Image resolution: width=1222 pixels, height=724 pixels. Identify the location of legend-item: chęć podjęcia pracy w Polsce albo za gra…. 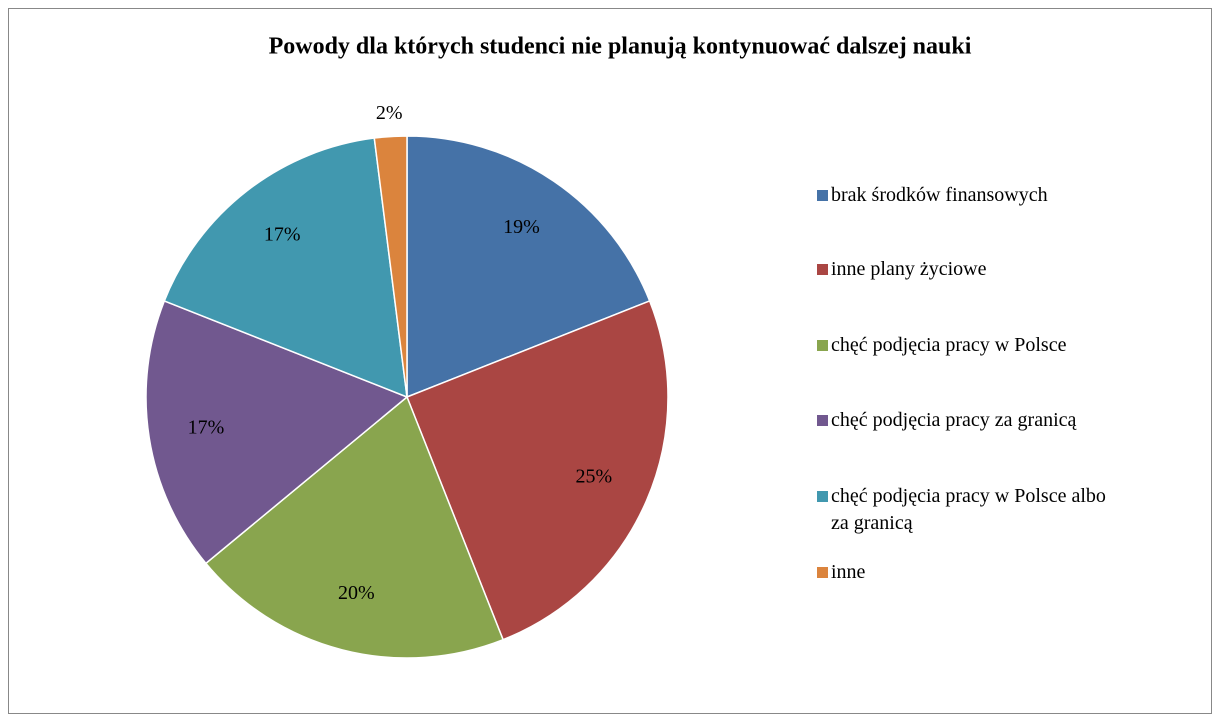
(962, 510).